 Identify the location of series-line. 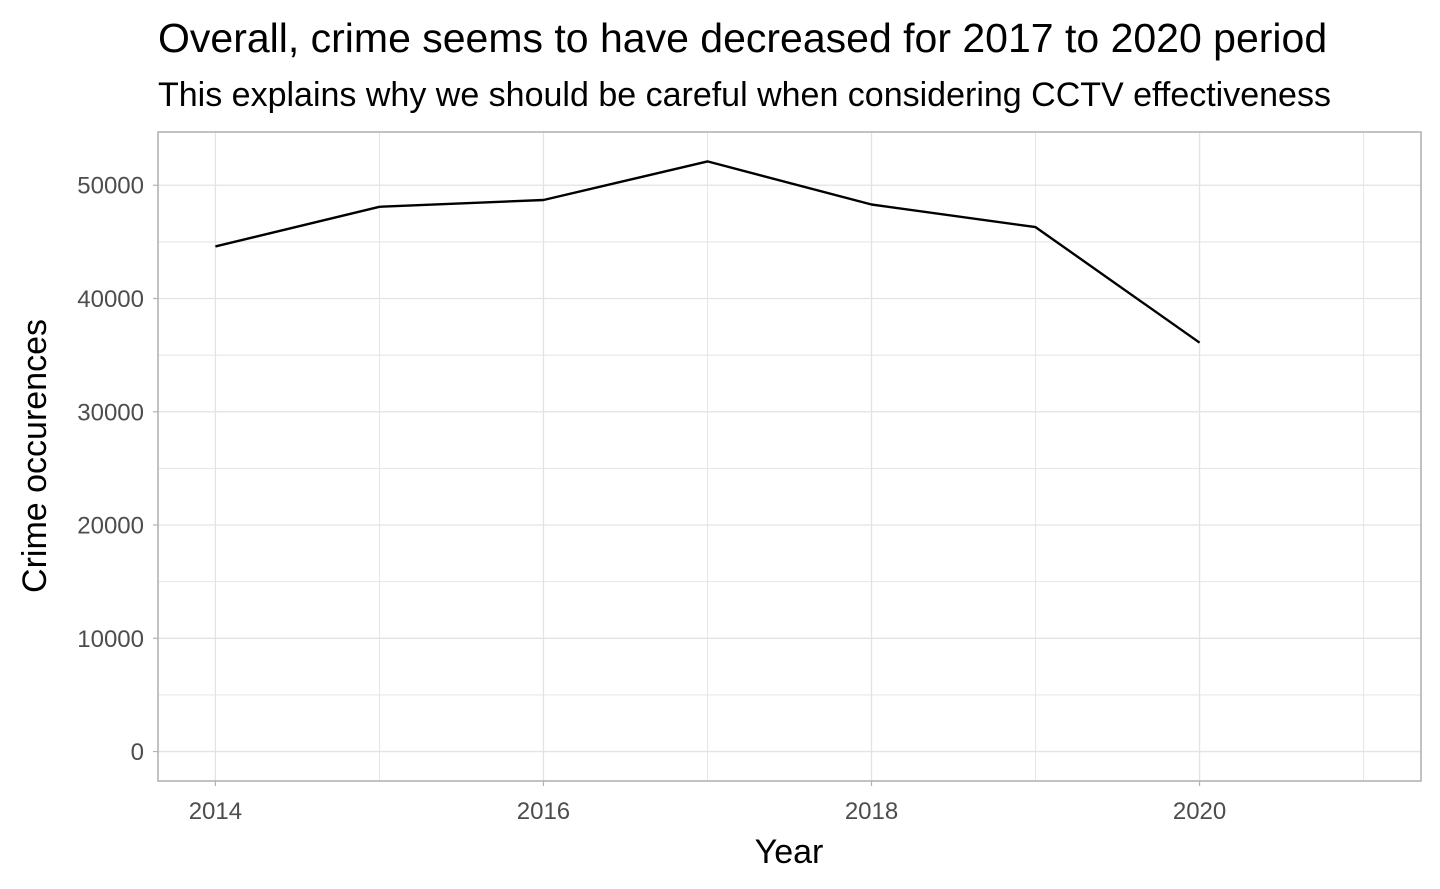
(708, 252).